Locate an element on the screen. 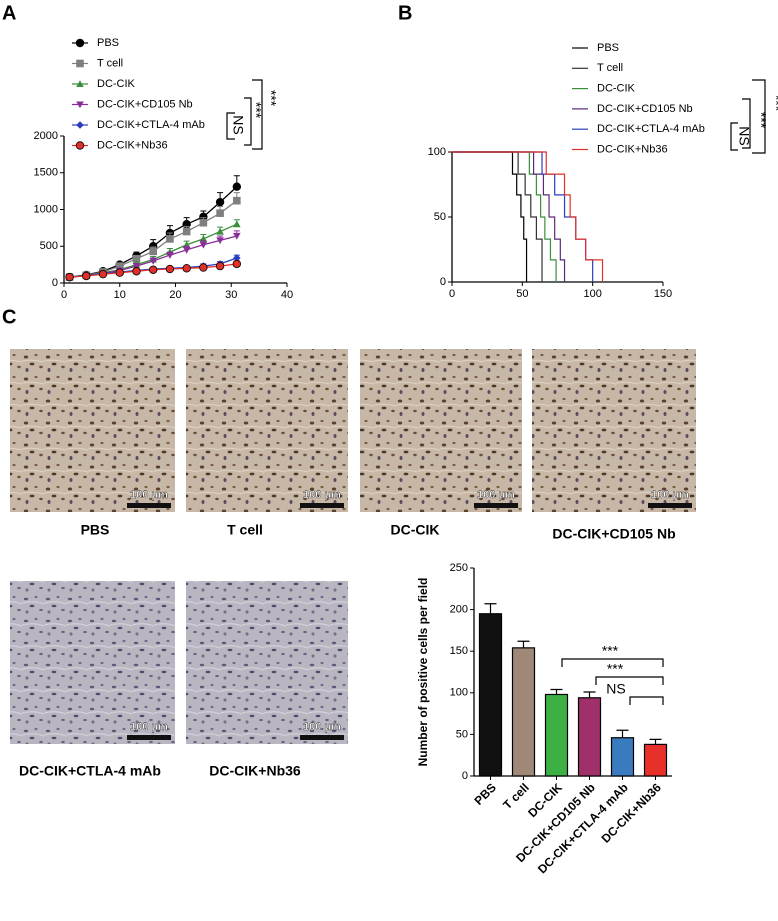 The image size is (778, 921). image-caption: DC-CIK+CD105 Nb is located at coordinates (613, 534).